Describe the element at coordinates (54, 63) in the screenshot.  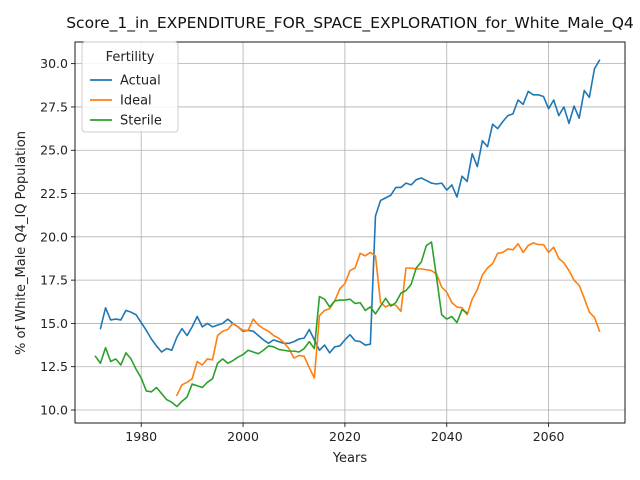
I see `y-tick-label: 30.0` at that location.